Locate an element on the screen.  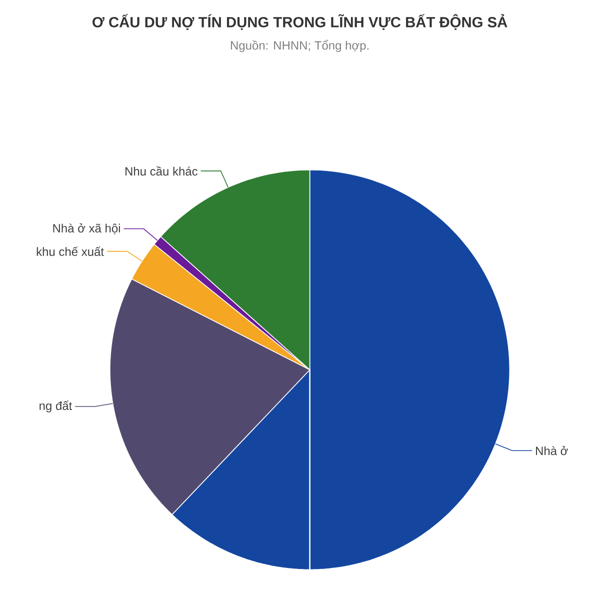
chart-subtitle: Nguồn: NHNN; Tổng hợp. is located at coordinates (300, 46).